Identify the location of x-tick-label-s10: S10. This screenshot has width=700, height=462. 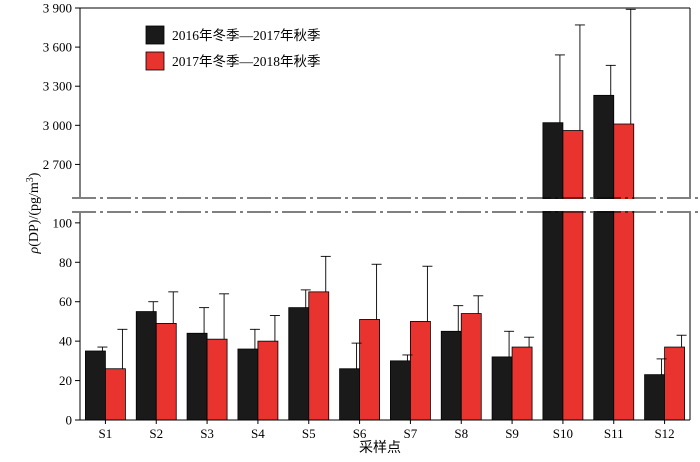
(563, 433).